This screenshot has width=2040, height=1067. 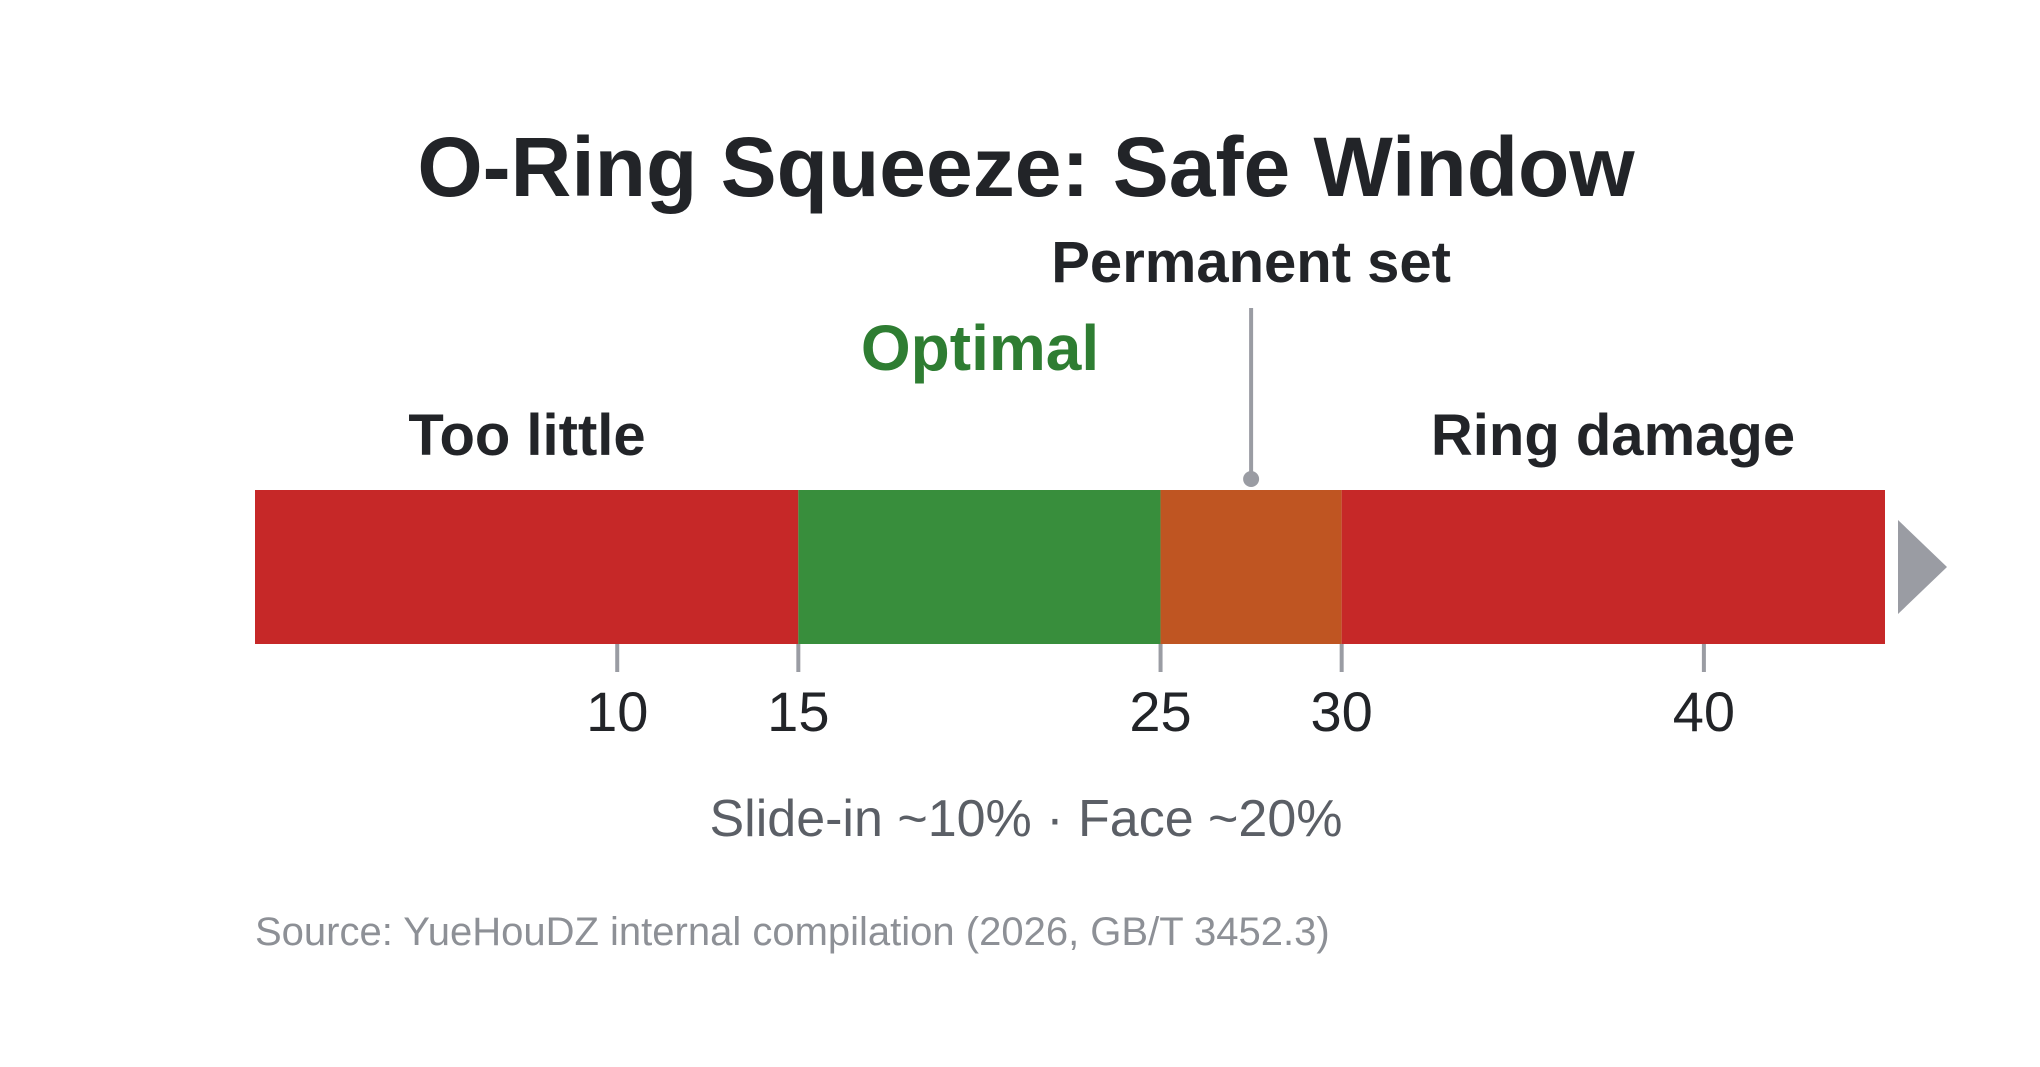 I want to click on zone-label-optimal: Optimal, so click(x=980, y=348).